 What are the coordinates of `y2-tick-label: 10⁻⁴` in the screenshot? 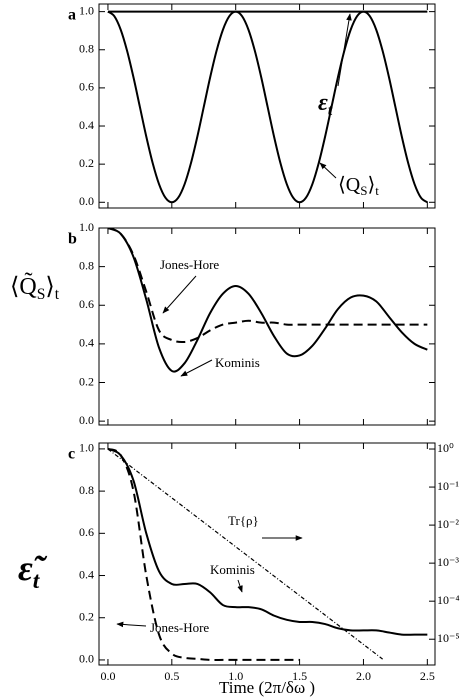 It's located at (448, 600).